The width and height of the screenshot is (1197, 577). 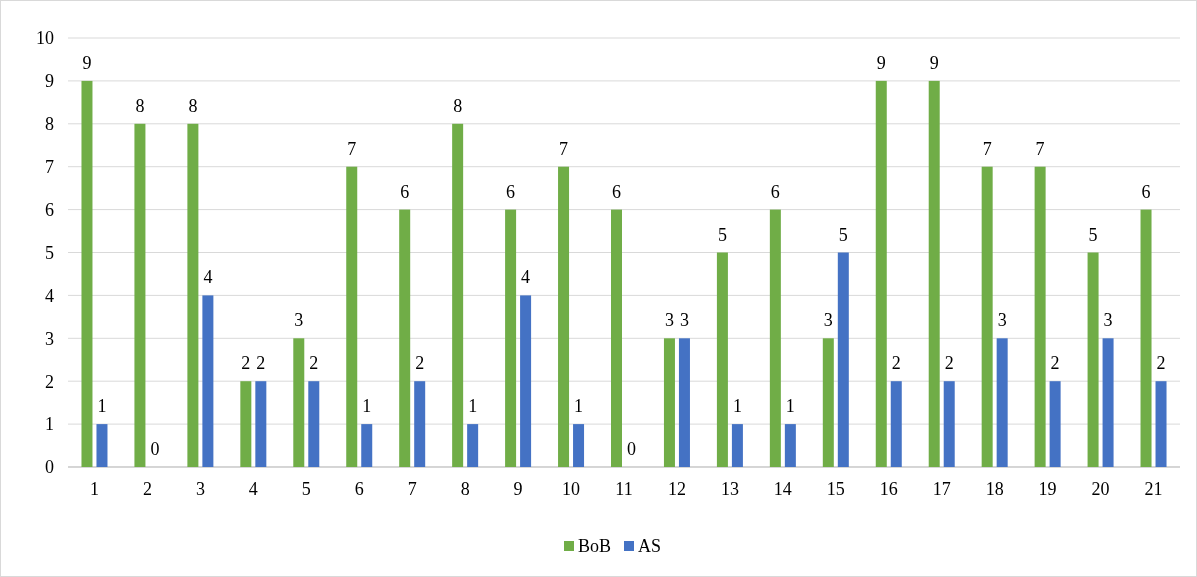 What do you see at coordinates (888, 489) in the screenshot?
I see `x-tick-label: 16` at bounding box center [888, 489].